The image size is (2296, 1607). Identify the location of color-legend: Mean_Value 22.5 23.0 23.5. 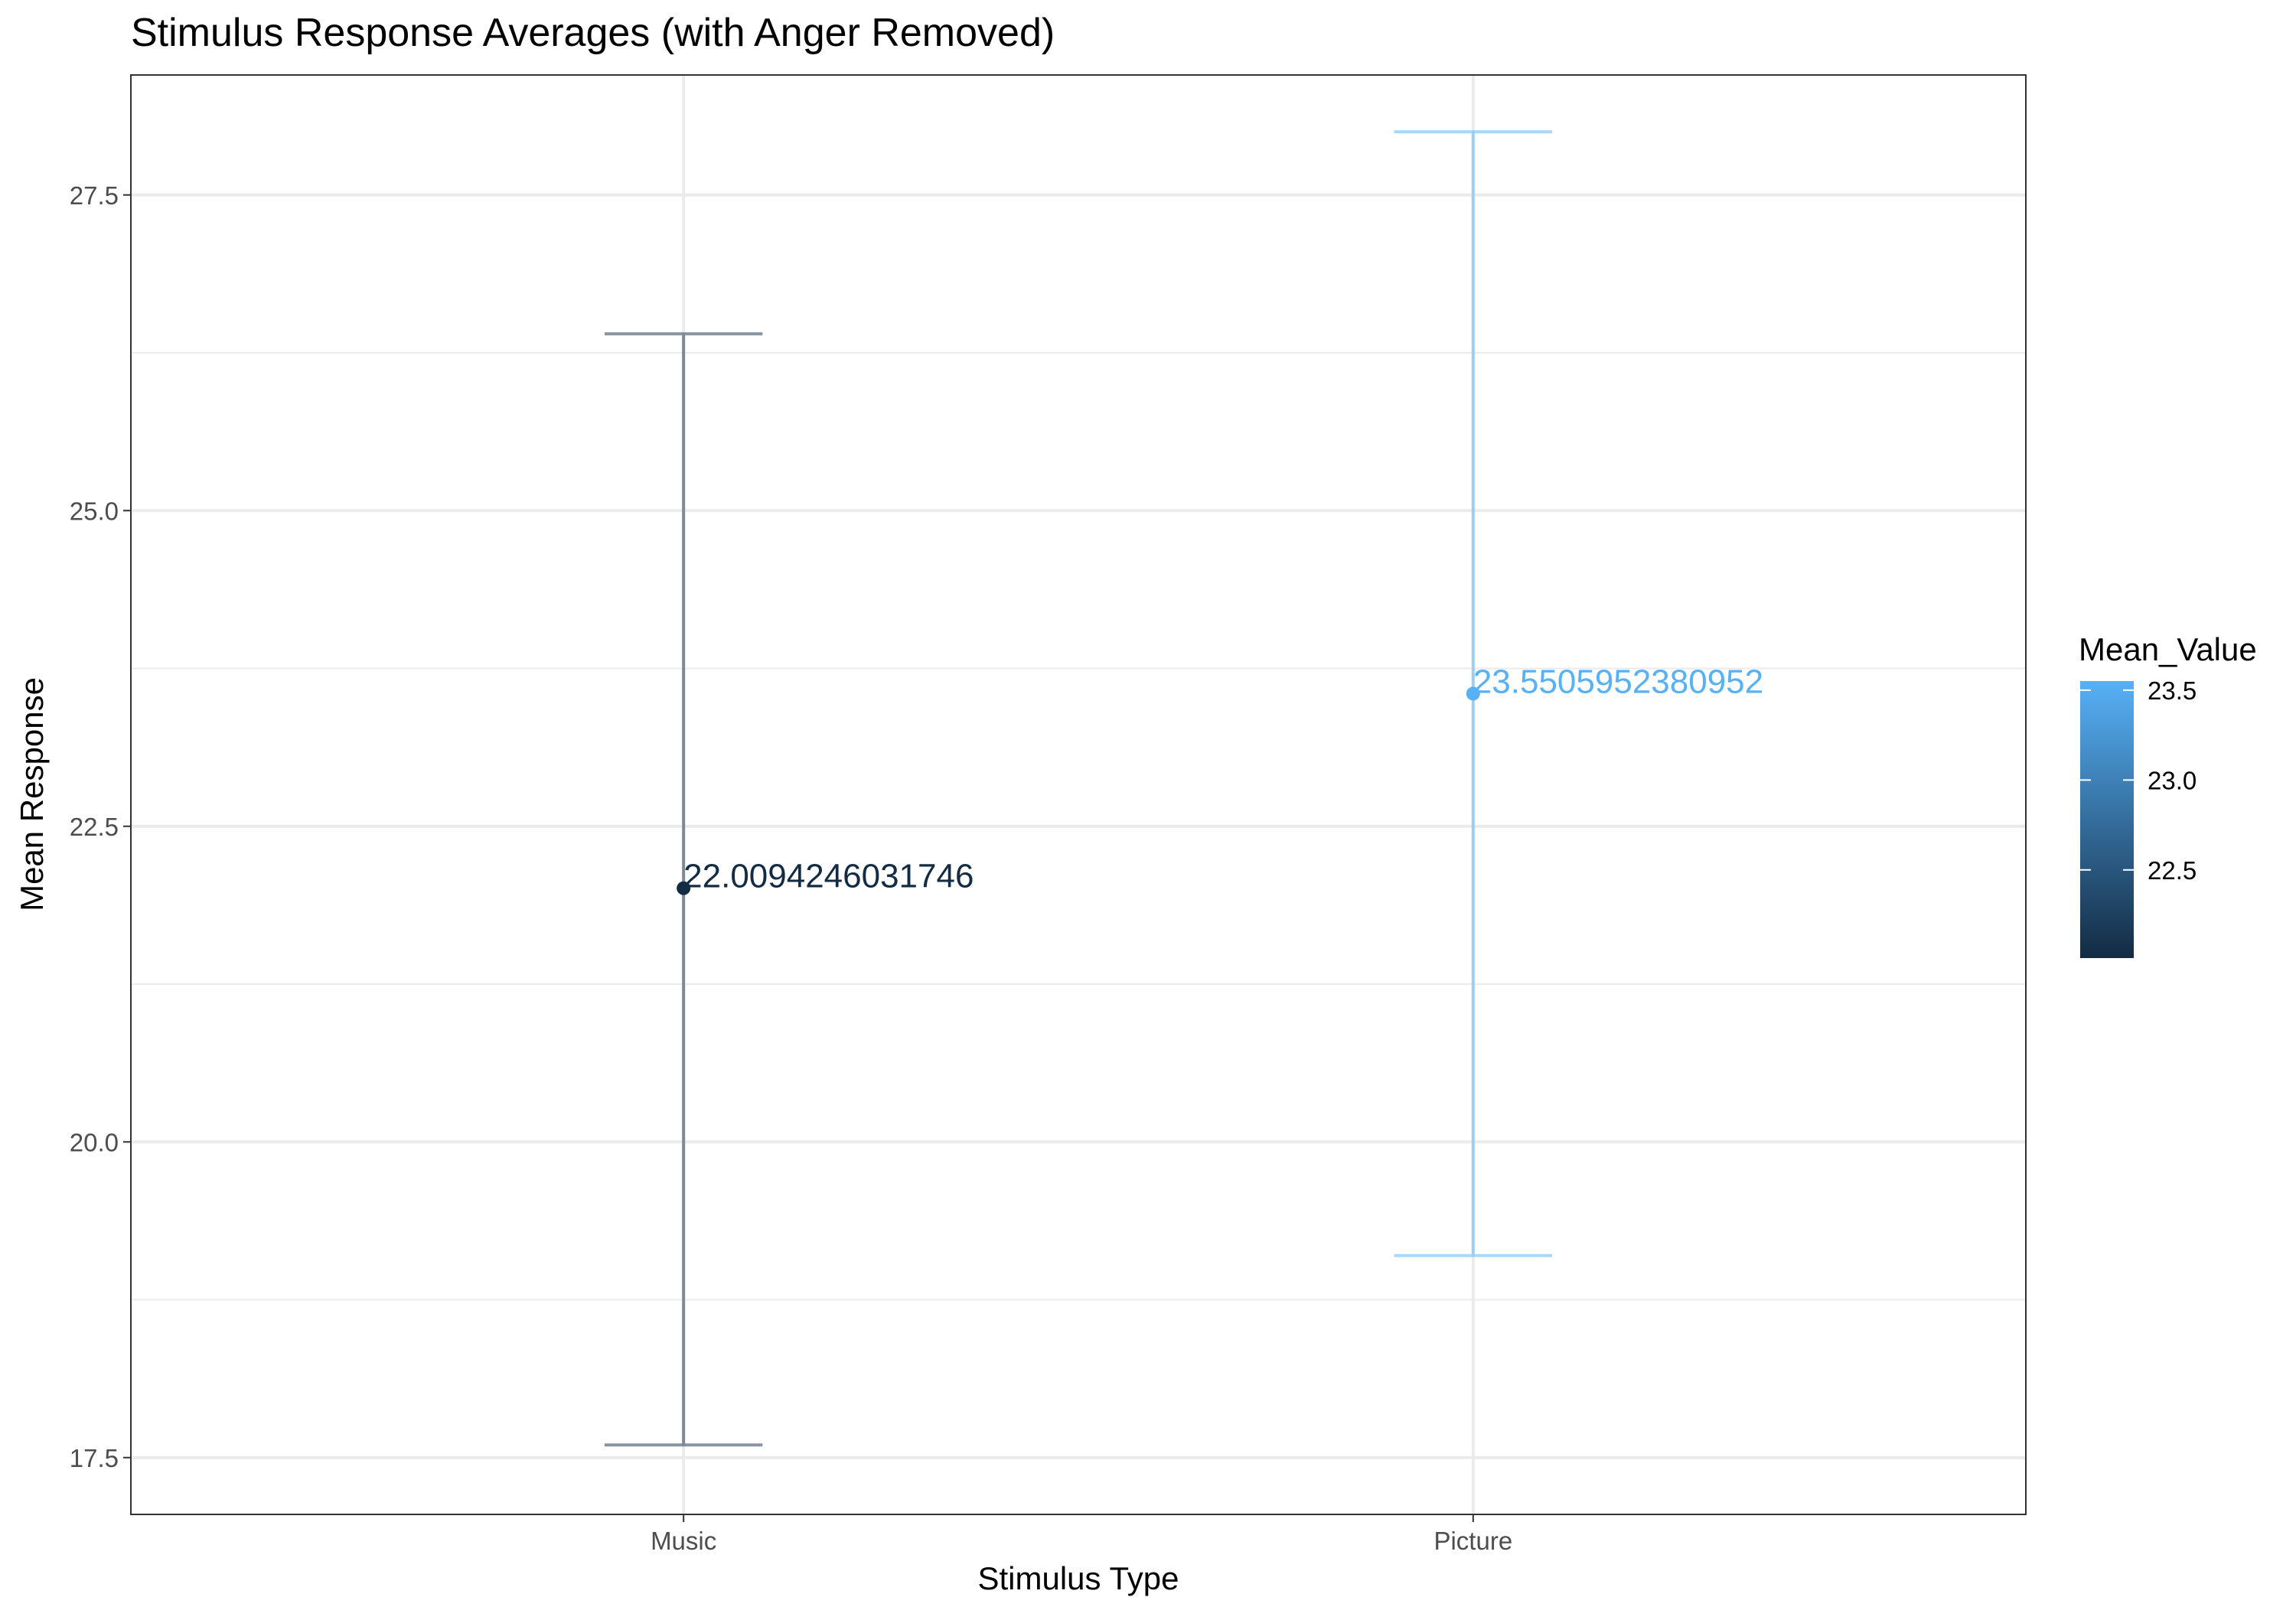
(2168, 794).